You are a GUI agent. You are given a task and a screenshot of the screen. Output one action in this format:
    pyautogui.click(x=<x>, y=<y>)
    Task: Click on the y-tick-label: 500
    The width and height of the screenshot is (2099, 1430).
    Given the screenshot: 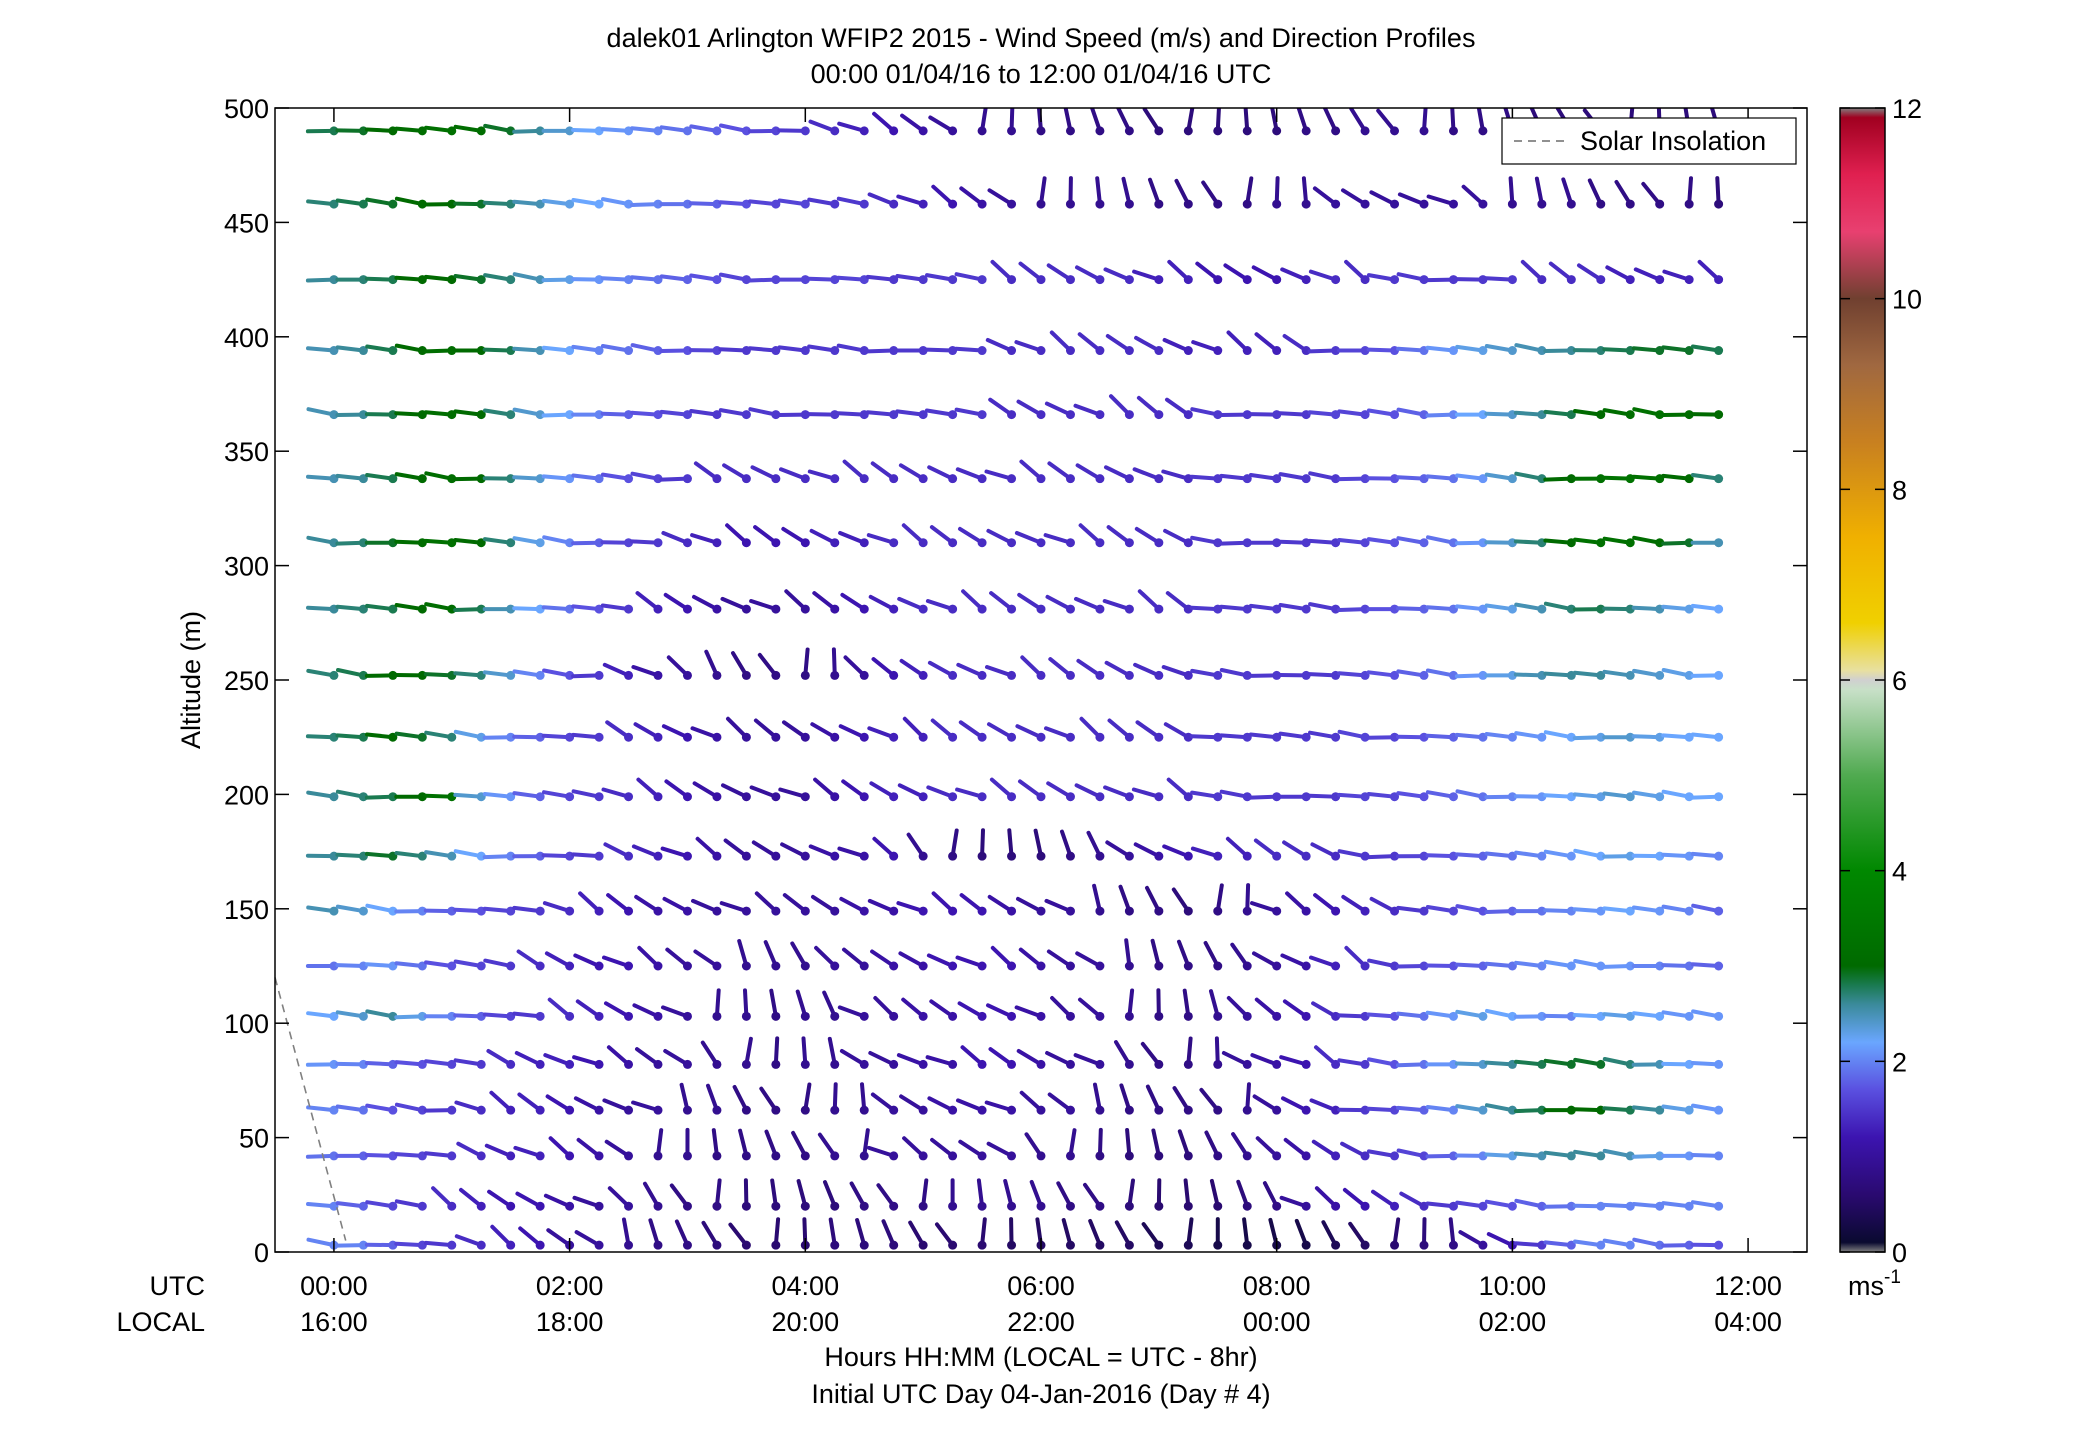 What is the action you would take?
    pyautogui.click(x=246, y=109)
    